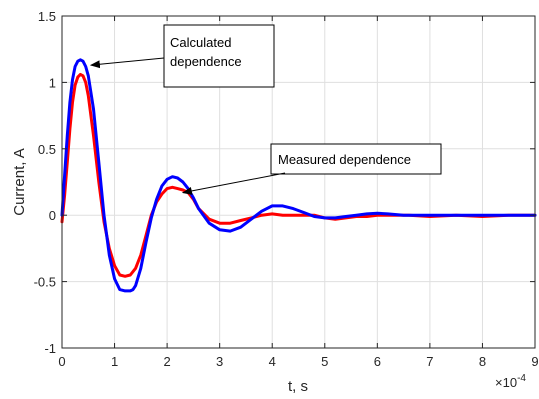  Describe the element at coordinates (429, 361) in the screenshot. I see `x-tick-label: 7` at that location.